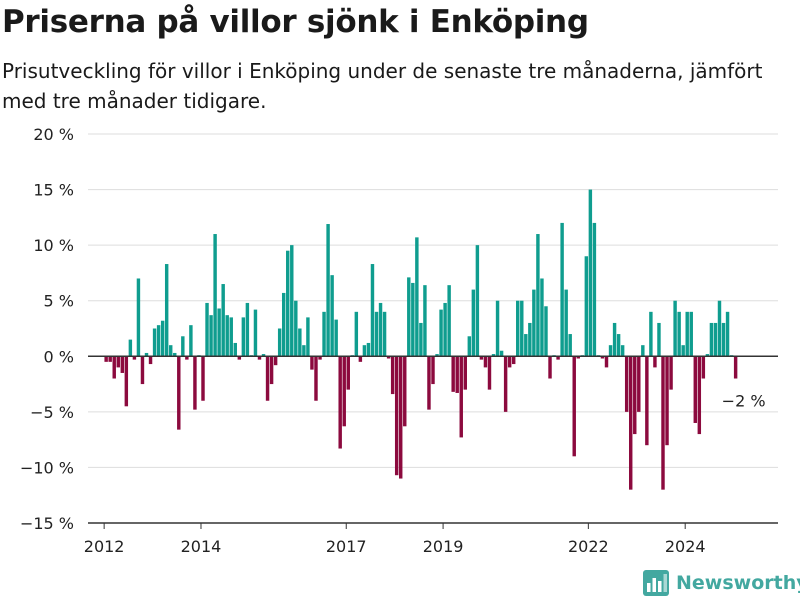  What do you see at coordinates (47, 523) in the screenshot?
I see `y-tick-label: −15 %` at bounding box center [47, 523].